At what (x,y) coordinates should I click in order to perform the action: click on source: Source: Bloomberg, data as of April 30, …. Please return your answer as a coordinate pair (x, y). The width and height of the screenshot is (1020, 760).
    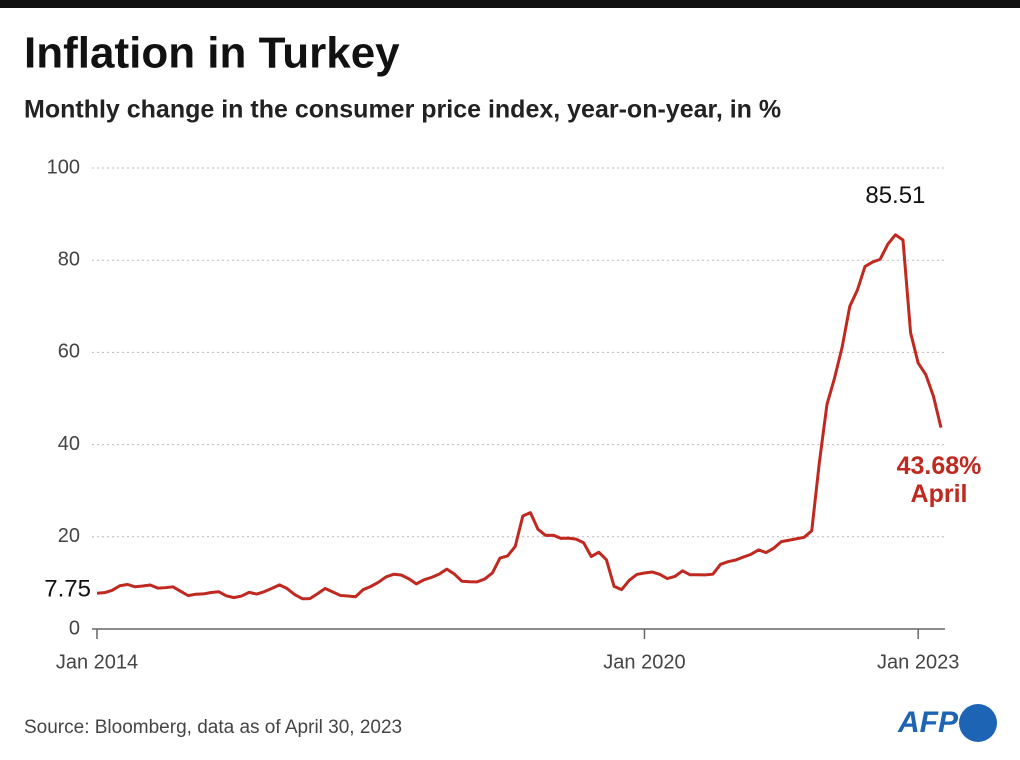
    Looking at the image, I should click on (213, 727).